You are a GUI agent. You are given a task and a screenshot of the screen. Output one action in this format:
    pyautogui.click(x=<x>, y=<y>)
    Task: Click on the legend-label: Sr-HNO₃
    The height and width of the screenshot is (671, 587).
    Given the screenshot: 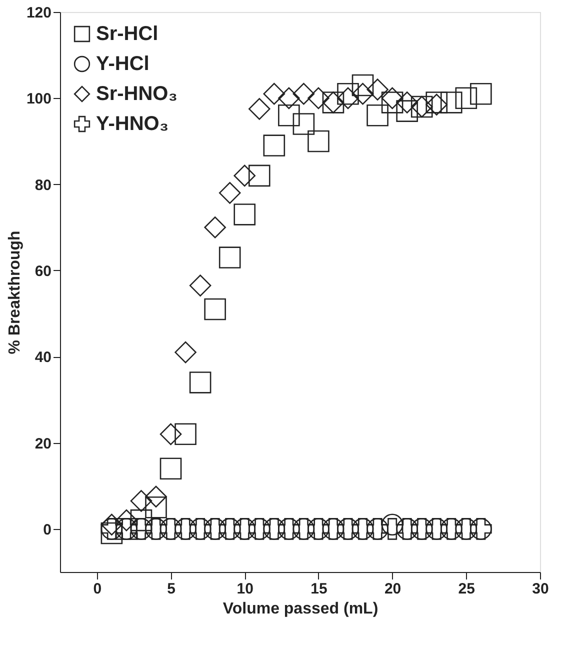 What is the action you would take?
    pyautogui.click(x=137, y=94)
    